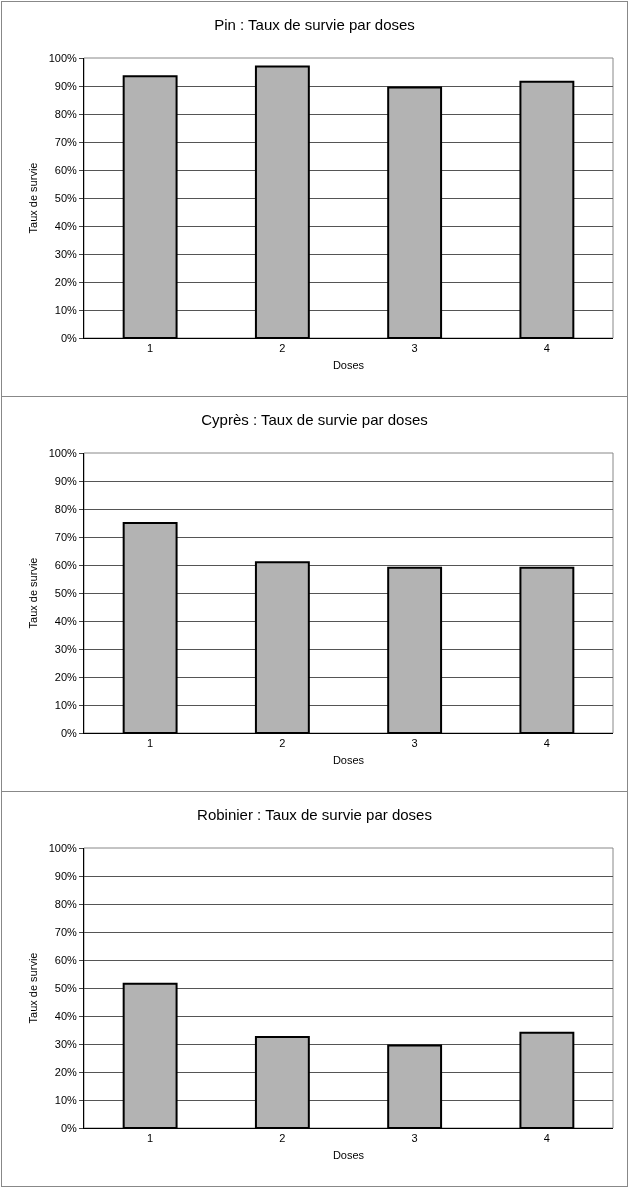 The height and width of the screenshot is (1189, 629). What do you see at coordinates (314, 25) in the screenshot?
I see `chart-title: Pin : Taux de survie par doses` at bounding box center [314, 25].